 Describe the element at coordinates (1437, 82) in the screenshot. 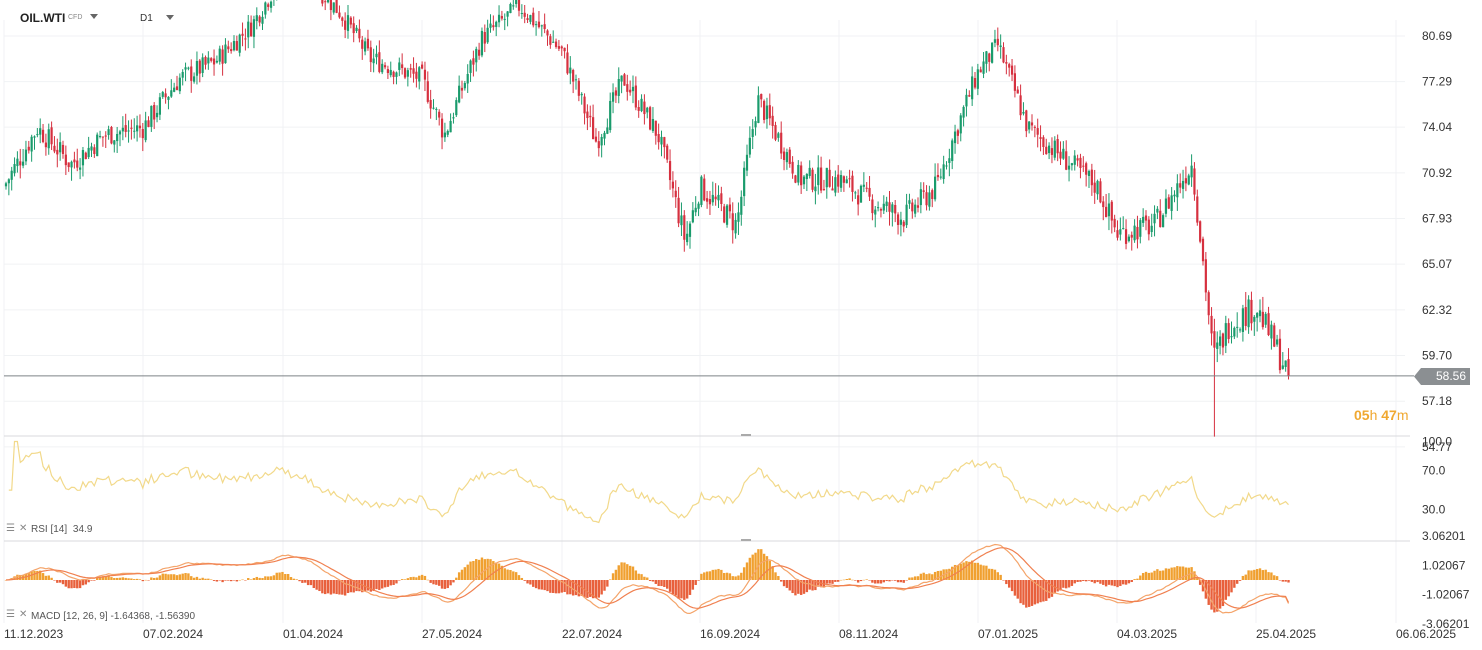

I see `price-tick-label: 77.29` at that location.